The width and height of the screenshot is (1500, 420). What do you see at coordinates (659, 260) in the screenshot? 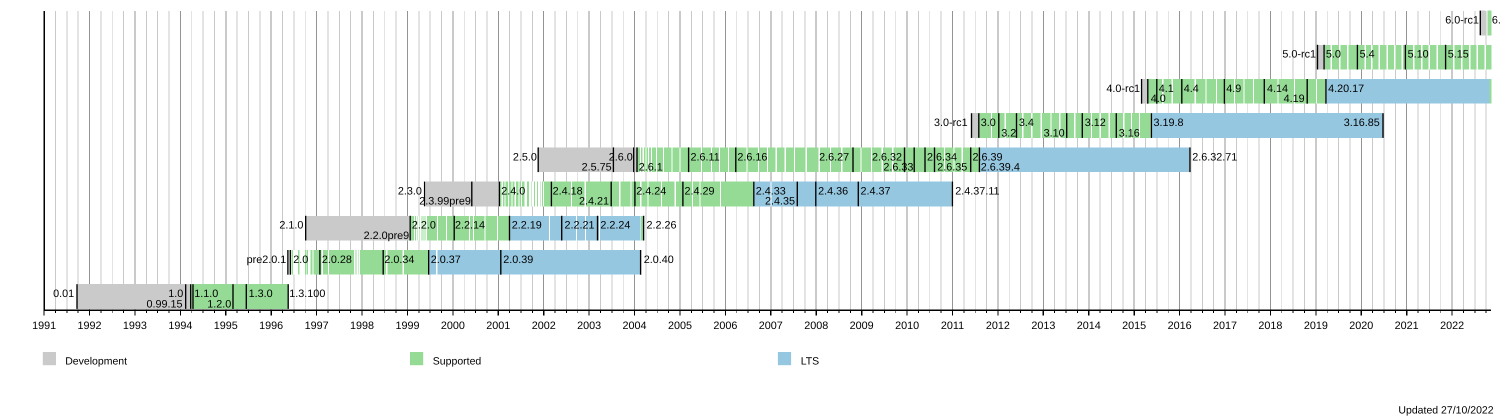
I see `svg-text: 2.0.40` at bounding box center [659, 260].